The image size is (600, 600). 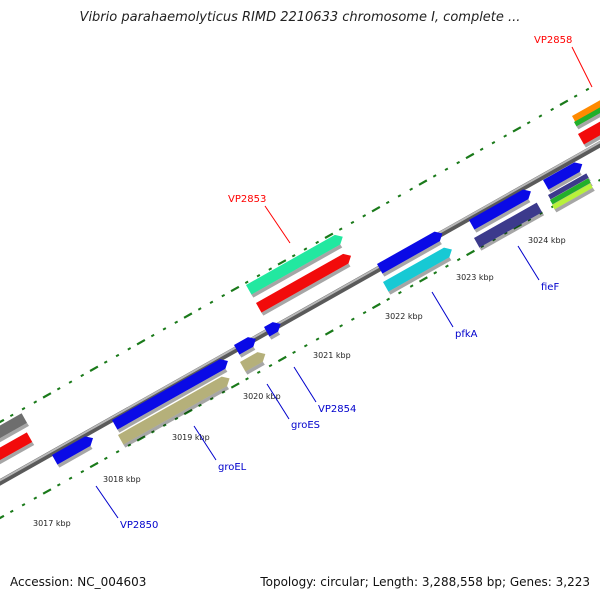 I want to click on tick-label: 3019 kbp, so click(x=191, y=437).